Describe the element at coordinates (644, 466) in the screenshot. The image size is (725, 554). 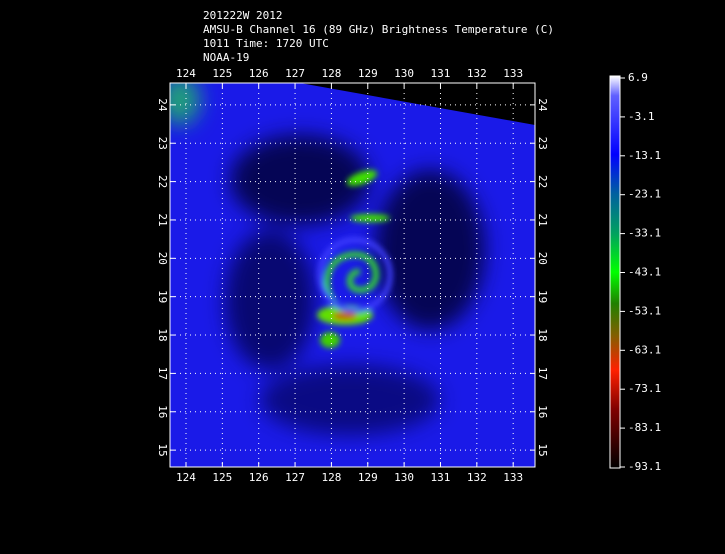
I see `colorbar-label: -93.1` at that location.